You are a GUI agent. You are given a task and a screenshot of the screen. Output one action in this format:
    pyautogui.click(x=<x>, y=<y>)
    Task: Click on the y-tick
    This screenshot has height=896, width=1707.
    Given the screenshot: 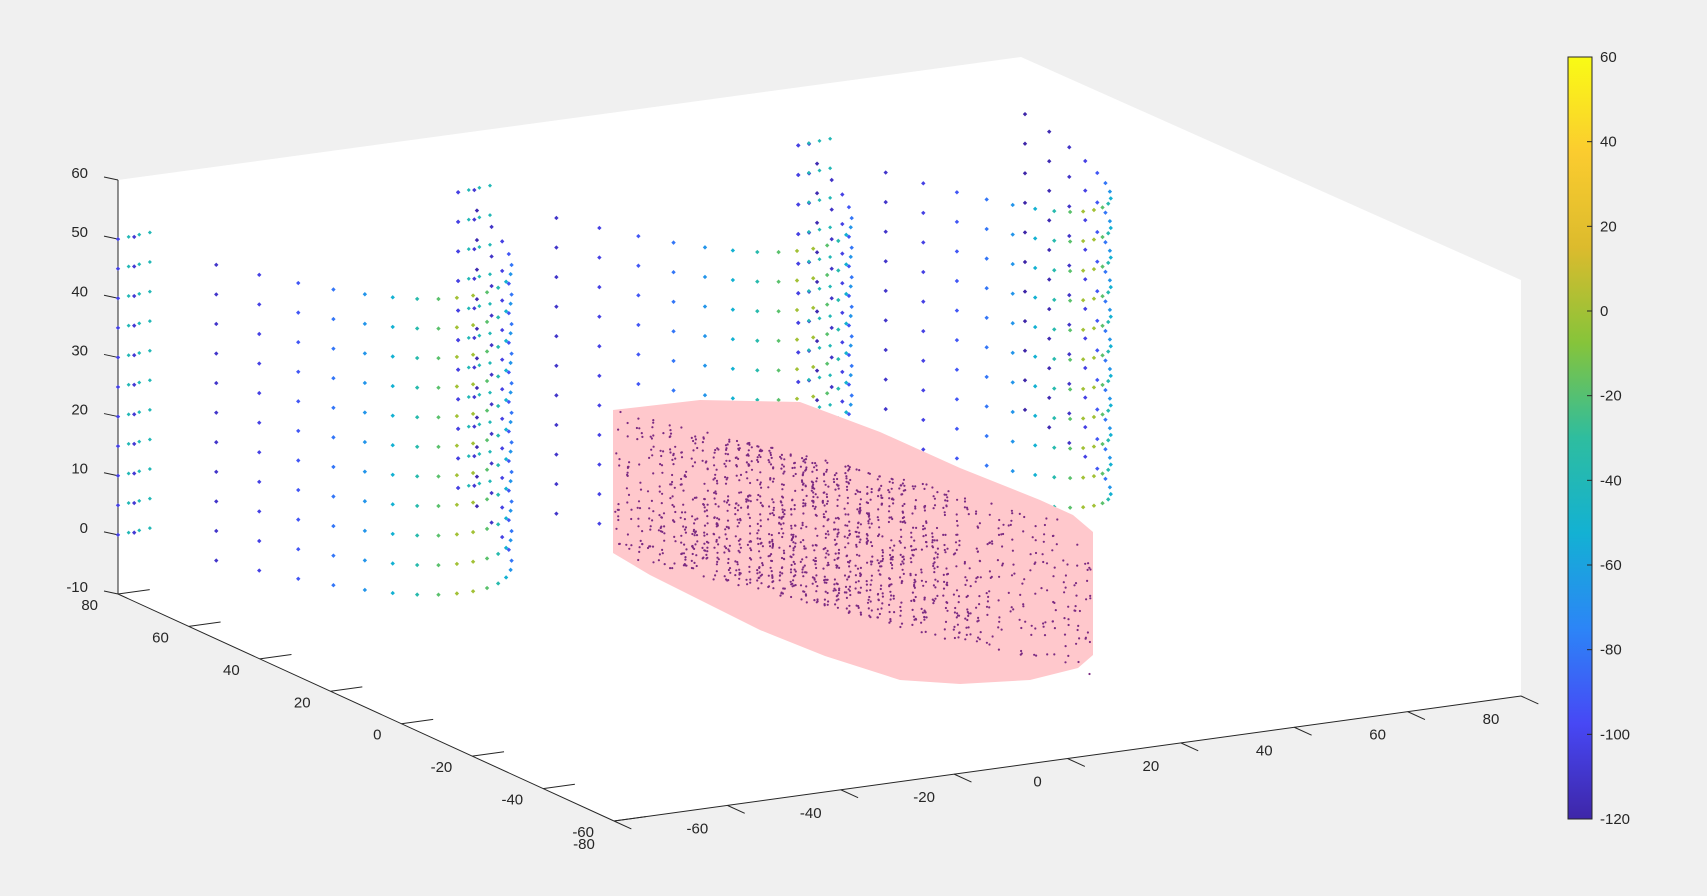 What is the action you would take?
    pyautogui.click(x=133, y=592)
    